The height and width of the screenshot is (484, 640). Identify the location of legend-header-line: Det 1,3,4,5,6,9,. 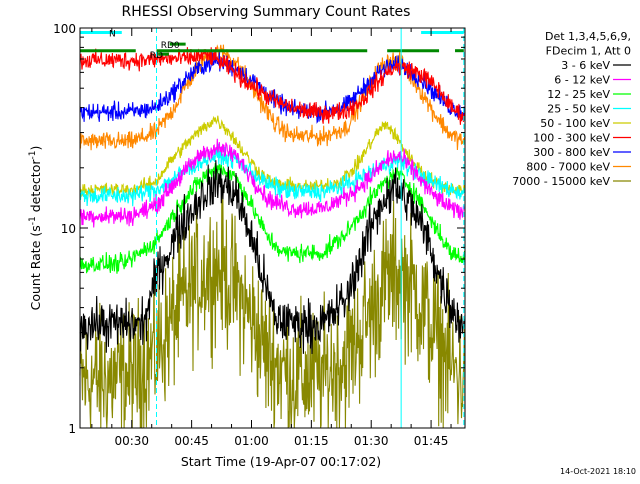
(588, 36).